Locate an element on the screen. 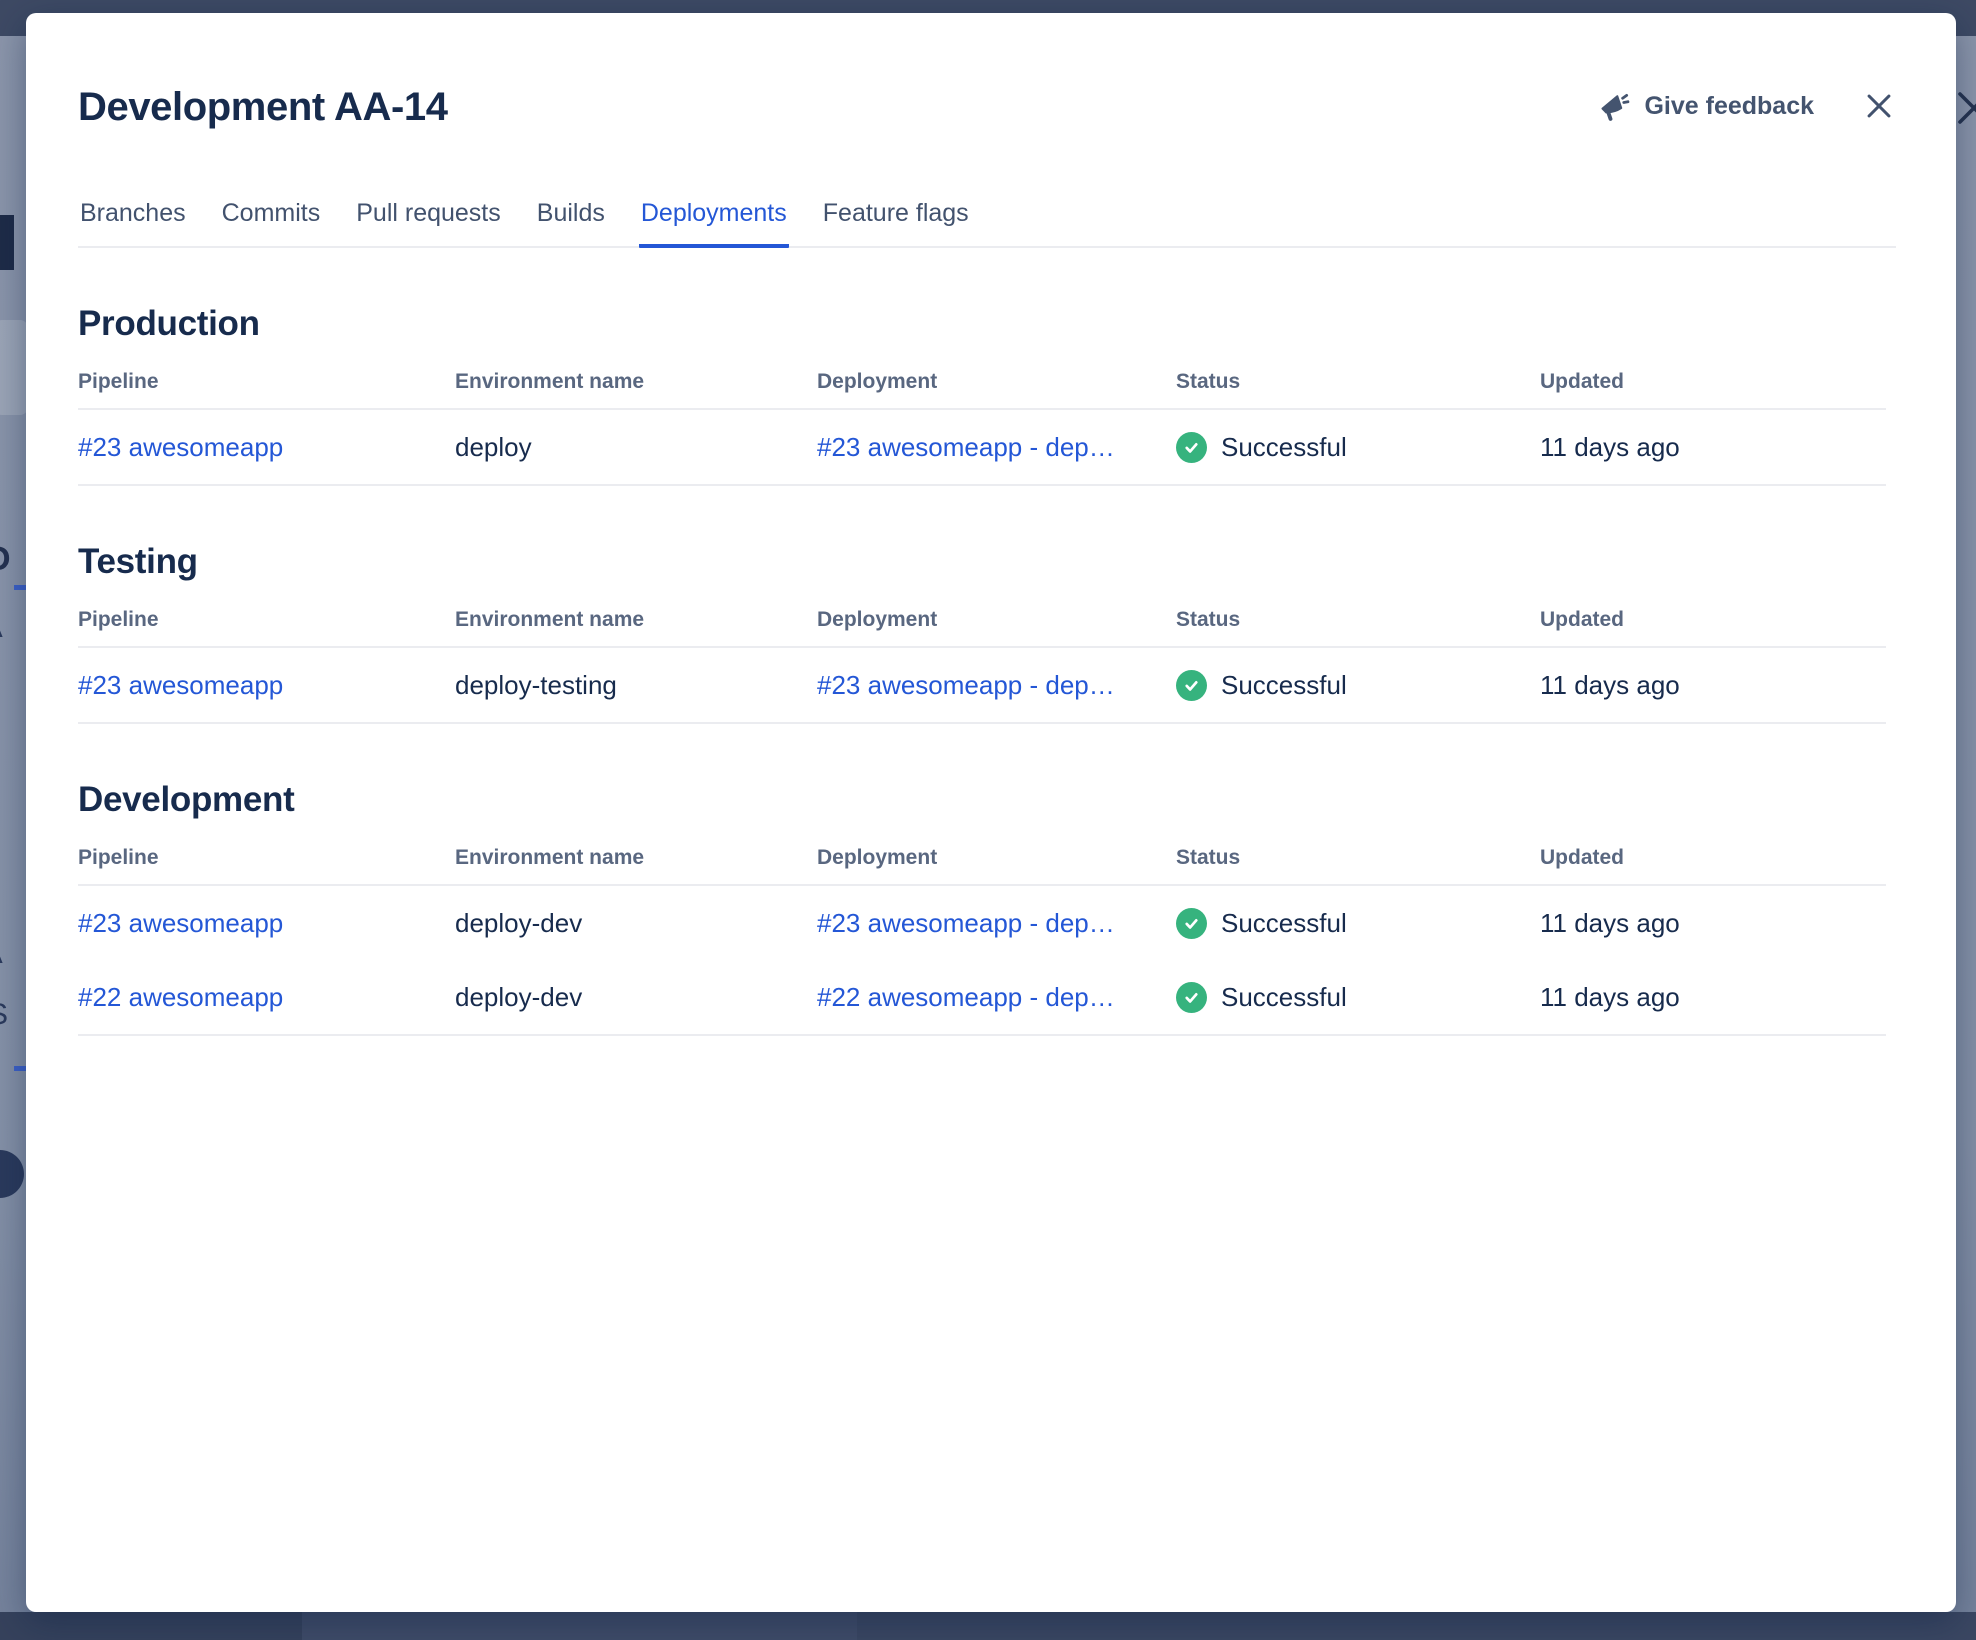  pipeline-link: #22 awesomeapp is located at coordinates (181, 996).